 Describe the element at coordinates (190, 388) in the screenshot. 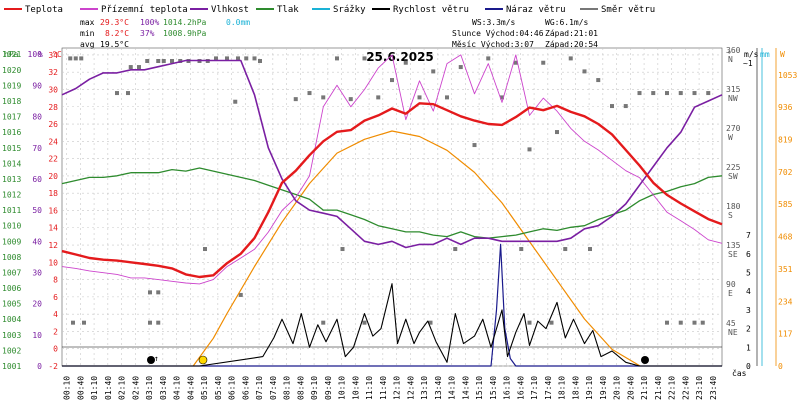

I see `time-tick-label: 04:40` at that location.